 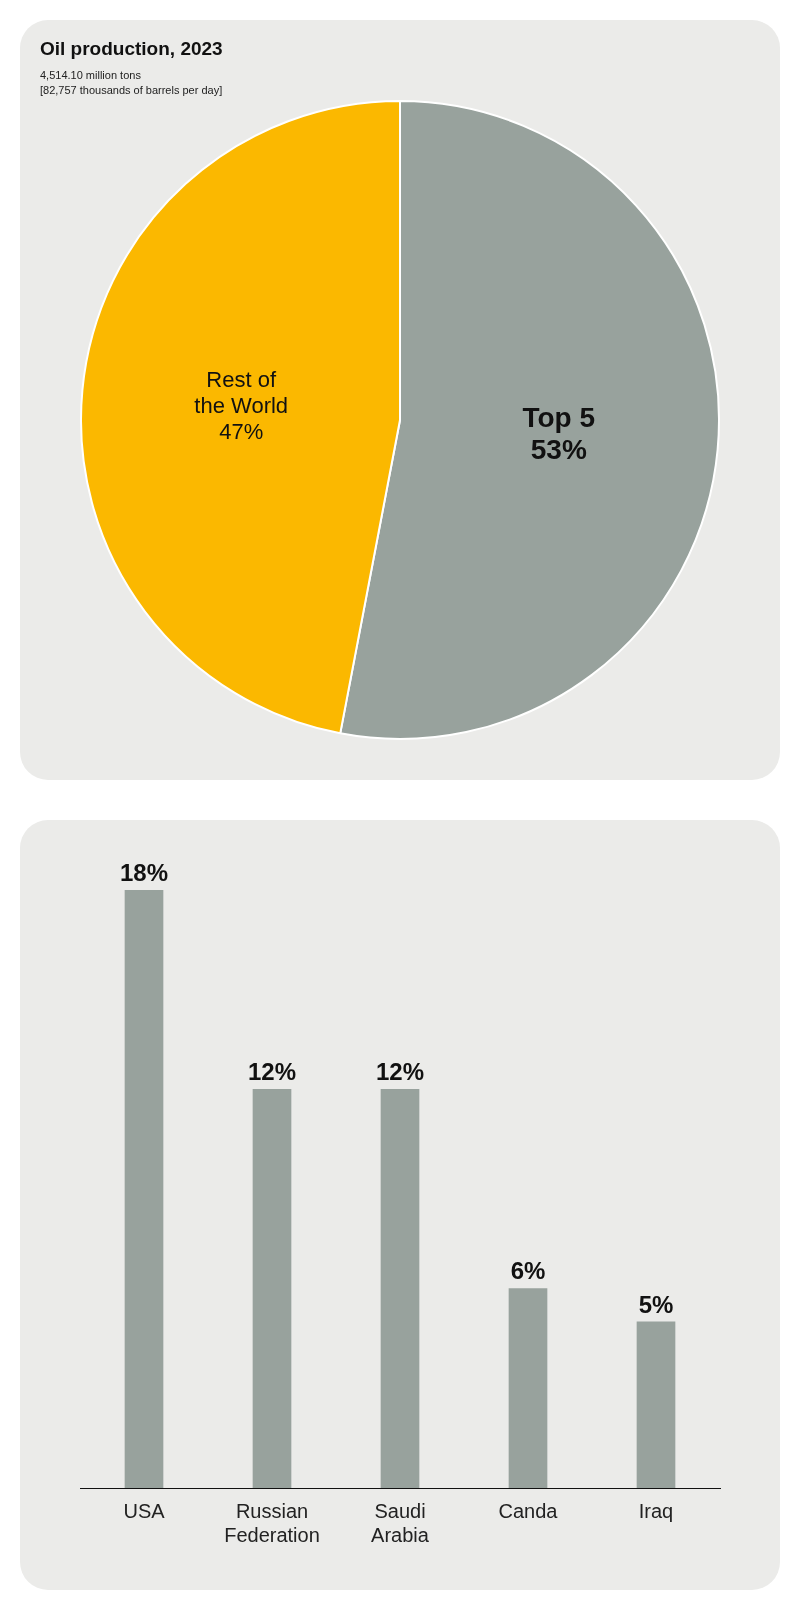 I want to click on data-label: 6%, so click(x=528, y=1271).